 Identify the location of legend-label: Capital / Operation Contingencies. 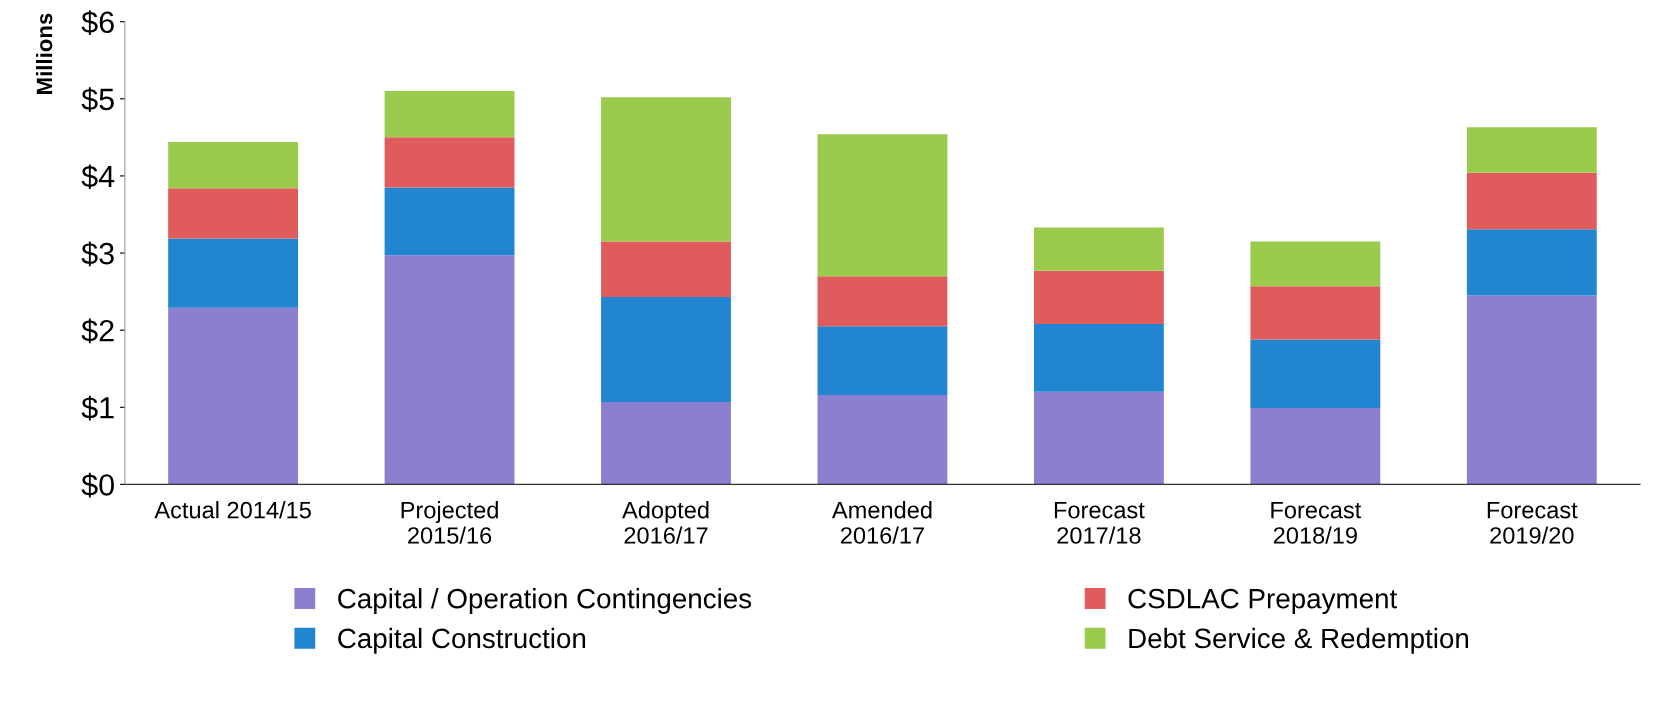
(545, 601).